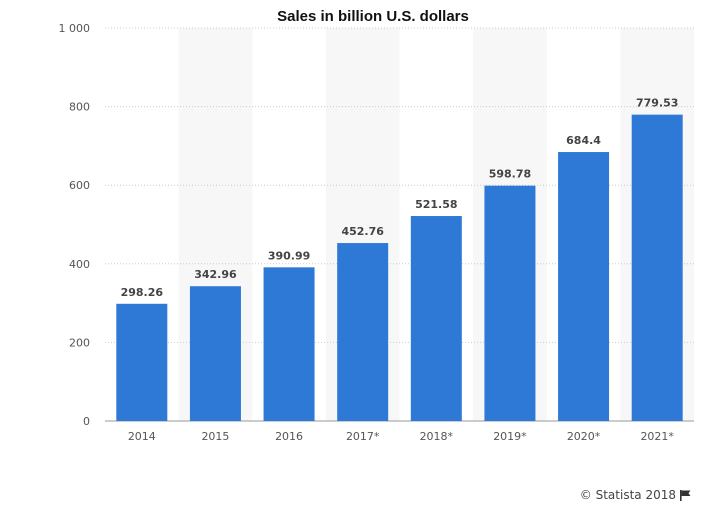 This screenshot has width=701, height=510. What do you see at coordinates (436, 204) in the screenshot?
I see `data-label: 521.58` at bounding box center [436, 204].